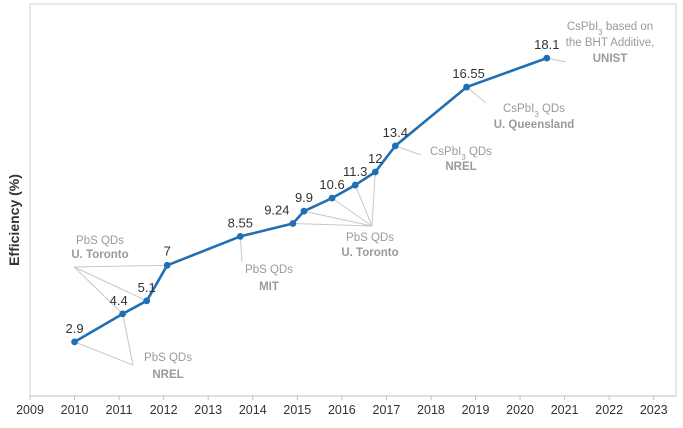  Describe the element at coordinates (269, 287) in the screenshot. I see `annotation-group: MIT` at that location.